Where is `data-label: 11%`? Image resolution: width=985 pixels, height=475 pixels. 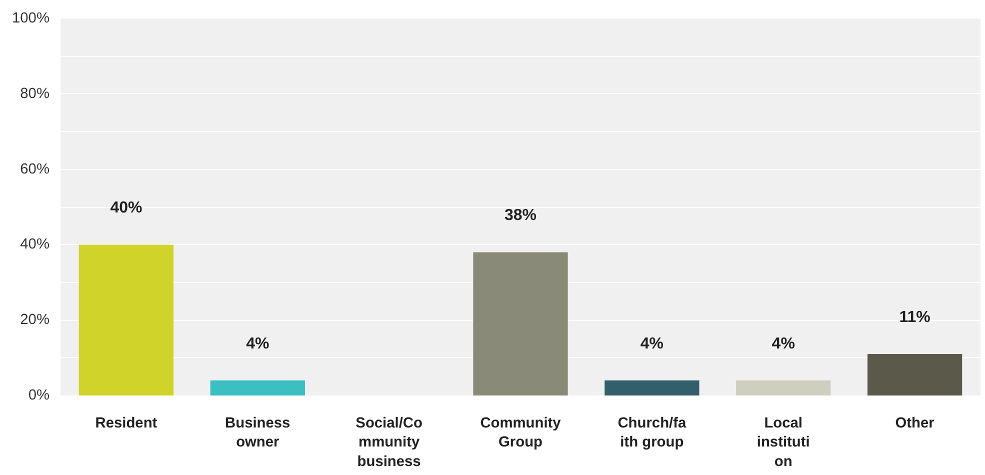 data-label: 11% is located at coordinates (914, 317).